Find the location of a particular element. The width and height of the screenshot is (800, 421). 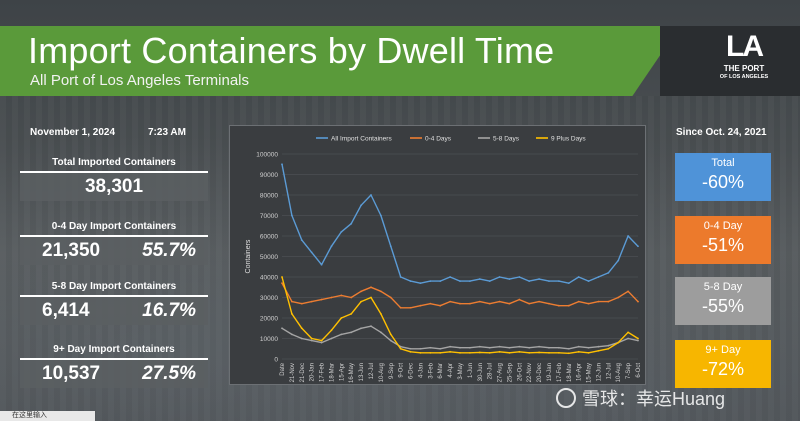

stat-value: 21,350 is located at coordinates (71, 250).